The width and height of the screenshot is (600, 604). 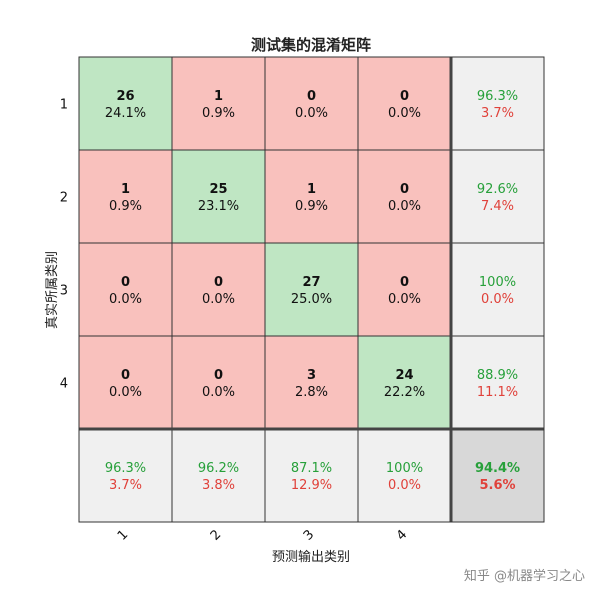 I want to click on row-summary-wrong: 3.7%, so click(x=497, y=113).